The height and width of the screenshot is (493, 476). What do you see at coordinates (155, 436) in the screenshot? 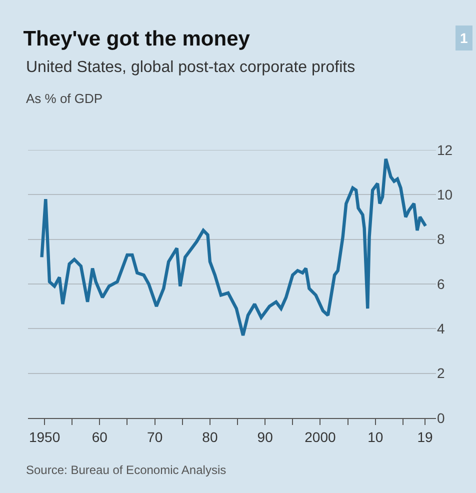
I see `x-tick-label: 70` at bounding box center [155, 436].